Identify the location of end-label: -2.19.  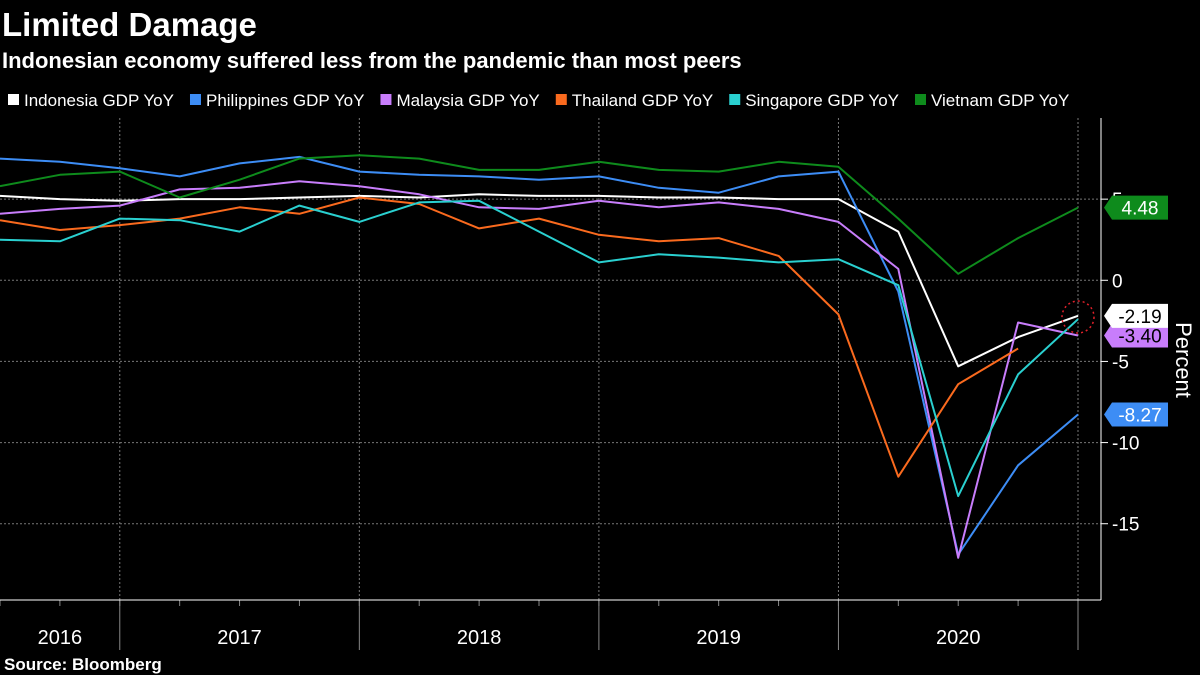
(1136, 315).